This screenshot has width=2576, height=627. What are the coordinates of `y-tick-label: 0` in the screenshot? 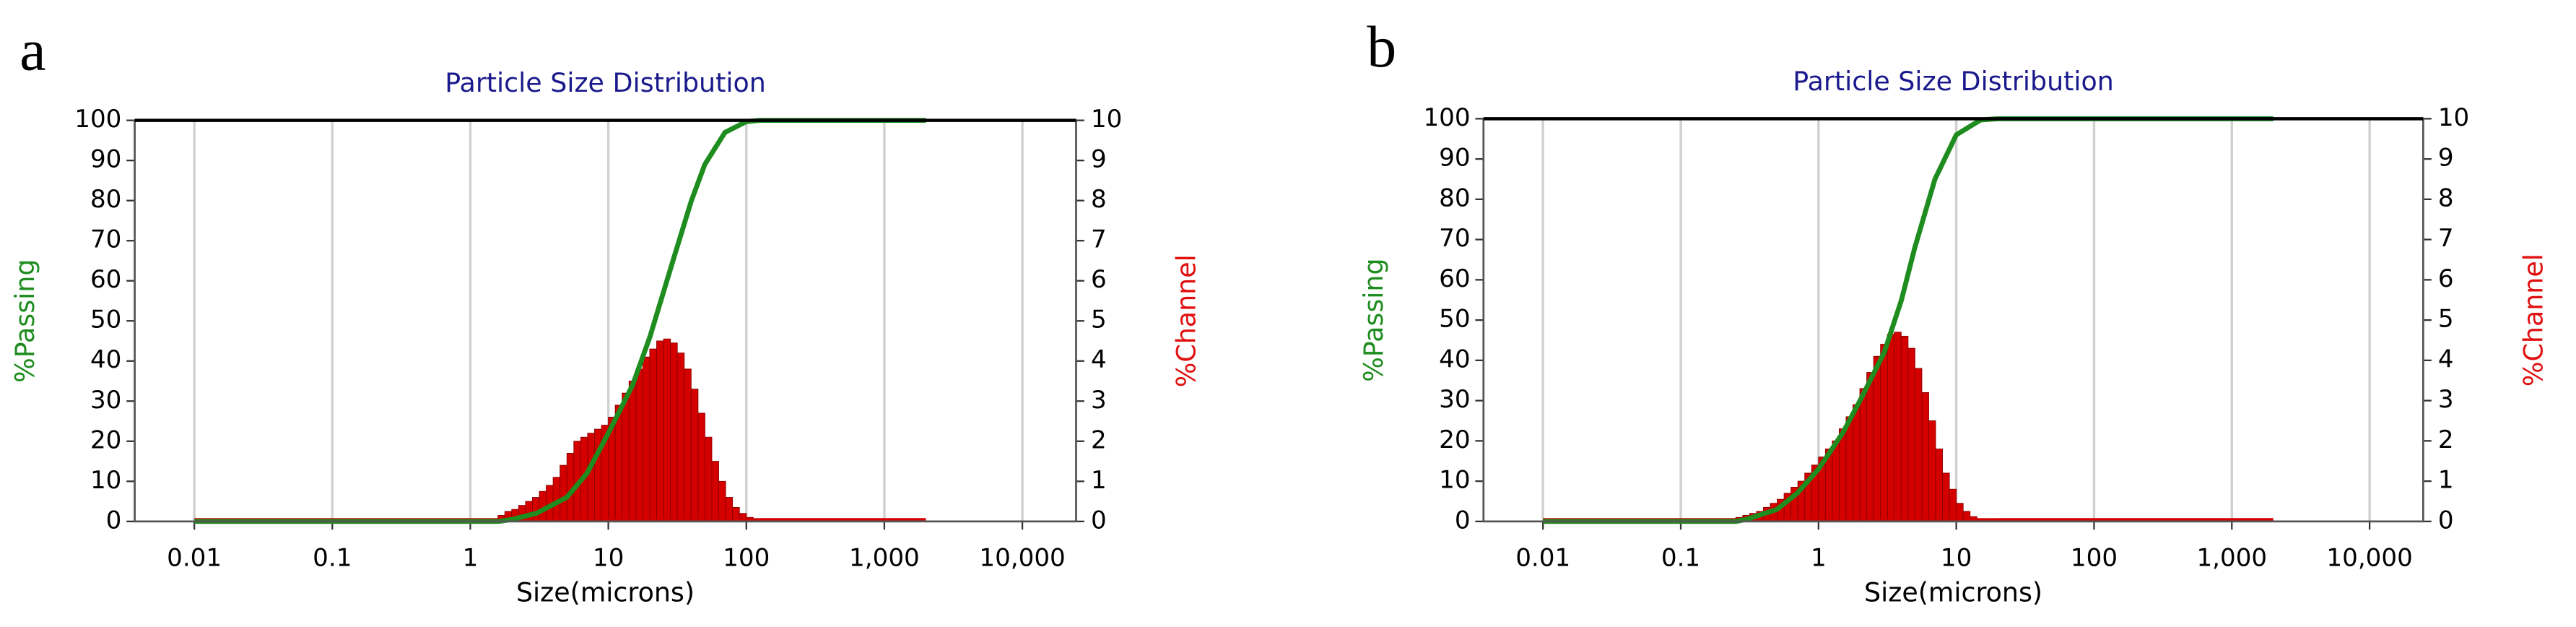 It's located at (1463, 521).